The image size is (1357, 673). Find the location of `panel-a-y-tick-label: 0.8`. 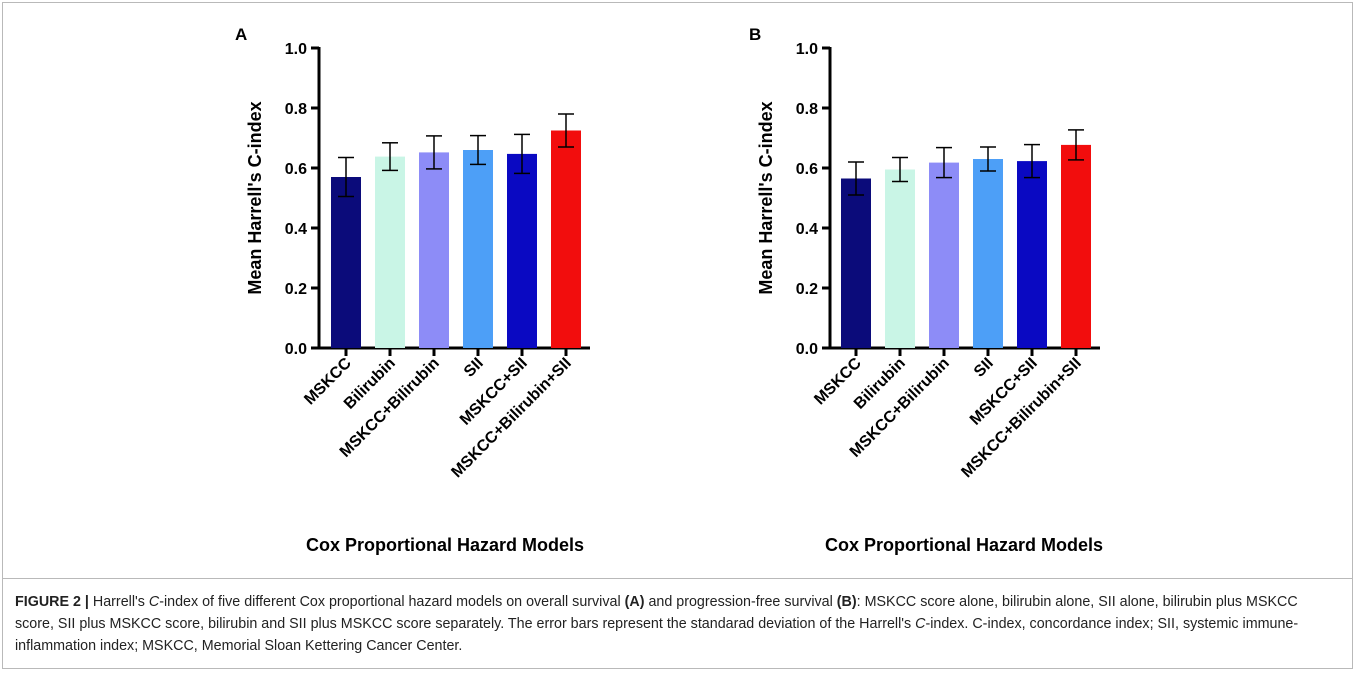

panel-a-y-tick-label: 0.8 is located at coordinates (296, 109).